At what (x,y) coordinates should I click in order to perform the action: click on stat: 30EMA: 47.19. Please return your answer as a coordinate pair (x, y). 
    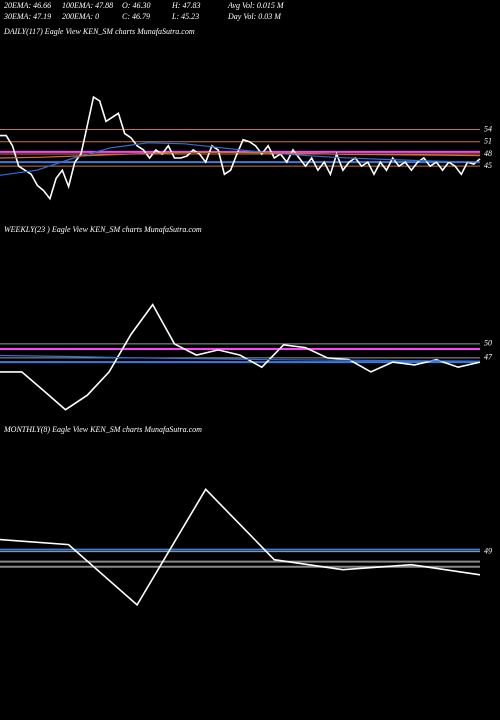
    Looking at the image, I should click on (27, 16).